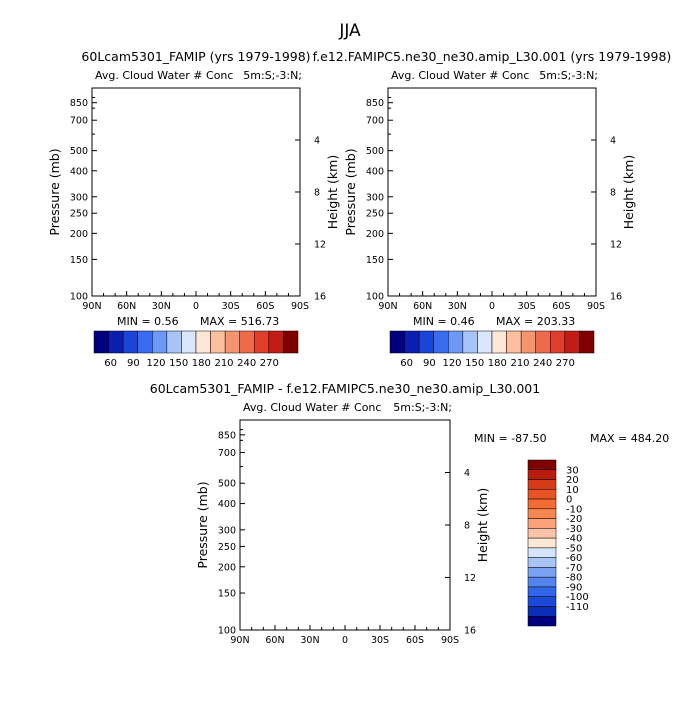 This screenshot has height=721, width=700. Describe the element at coordinates (239, 321) in the screenshot. I see `max-label: MAX = 516.73` at that location.